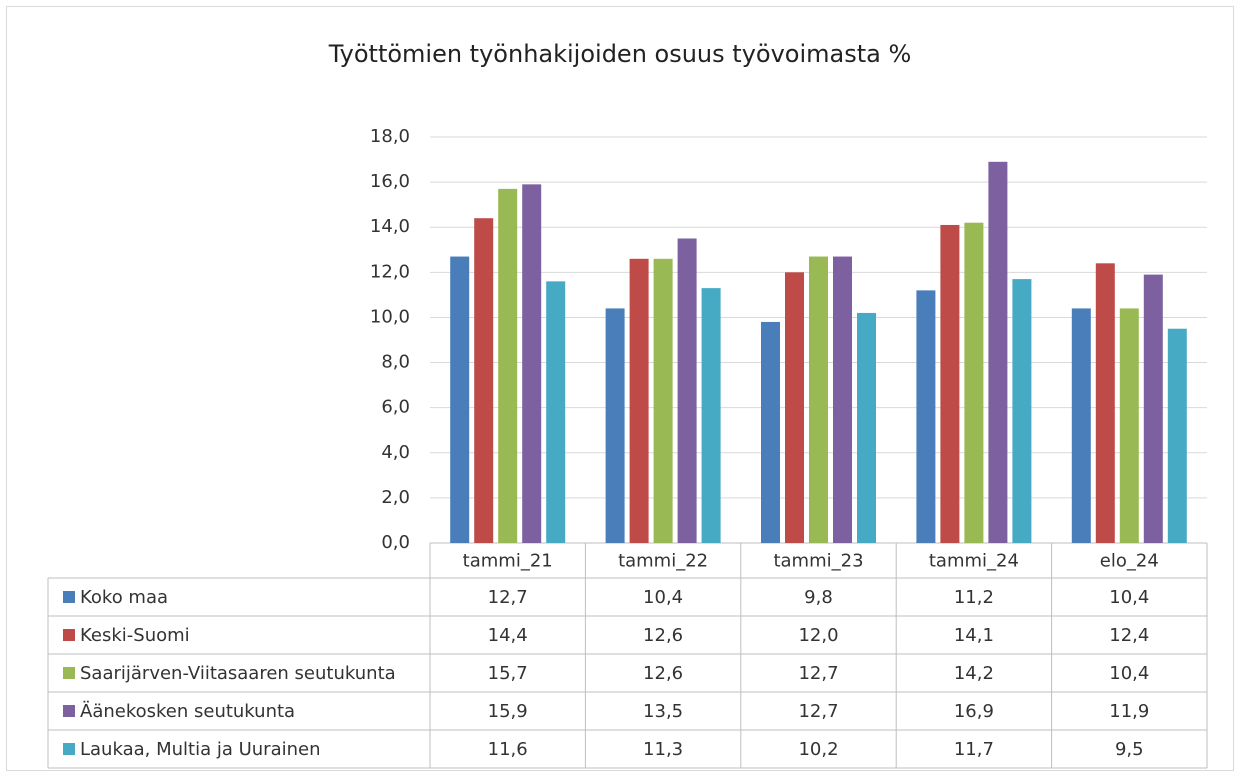 This screenshot has height=778, width=1241. I want to click on y-tick-label: 10,0, so click(390, 316).